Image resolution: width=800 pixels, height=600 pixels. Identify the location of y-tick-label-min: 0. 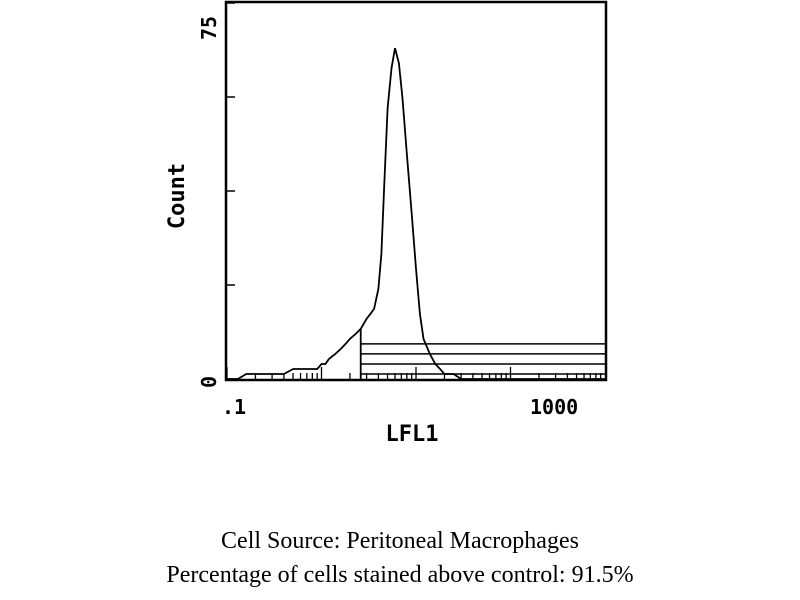
(209, 382).